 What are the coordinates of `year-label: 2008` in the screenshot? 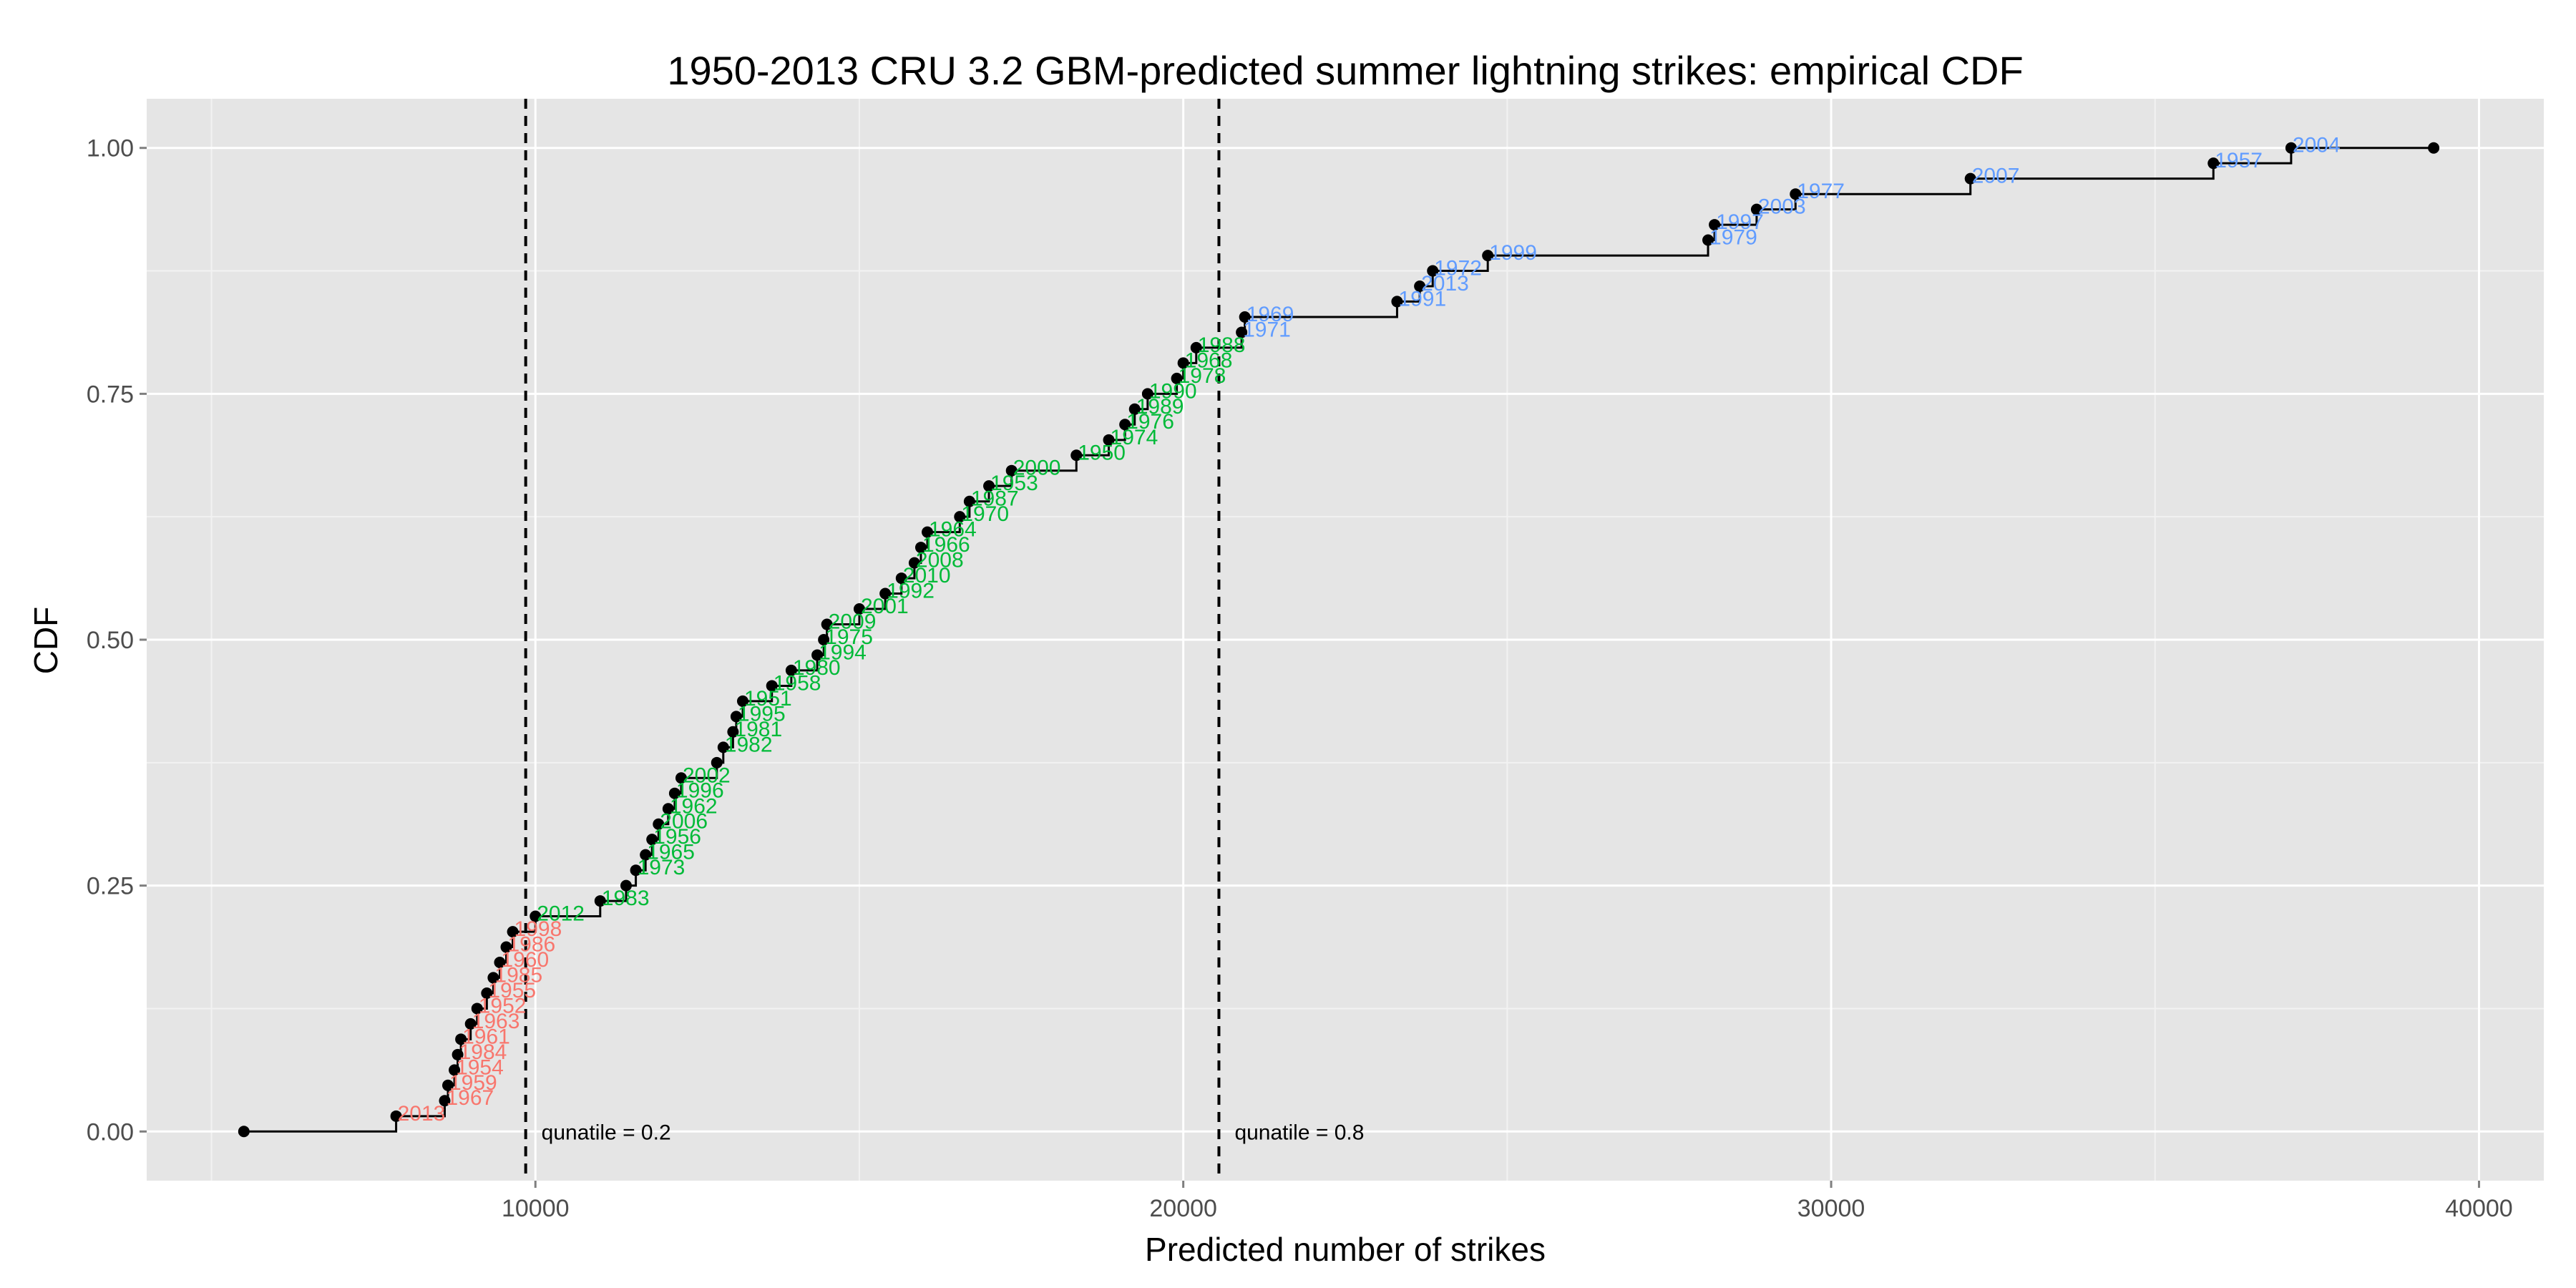 It's located at (940, 560).